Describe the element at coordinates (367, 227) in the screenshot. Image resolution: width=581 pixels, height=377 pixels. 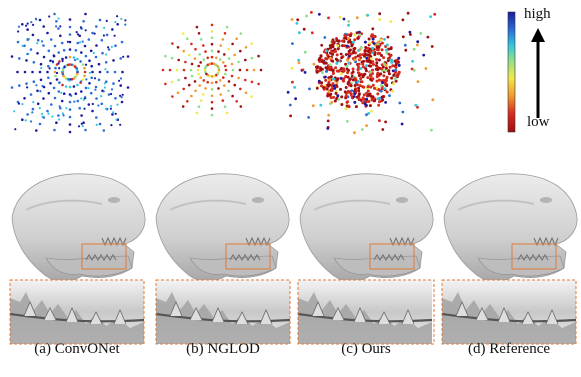
I see `mesh-ours` at that location.